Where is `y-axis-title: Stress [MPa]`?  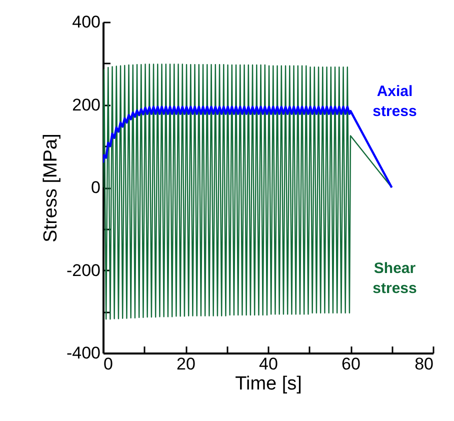 y-axis-title: Stress [MPa] is located at coordinates (51, 188).